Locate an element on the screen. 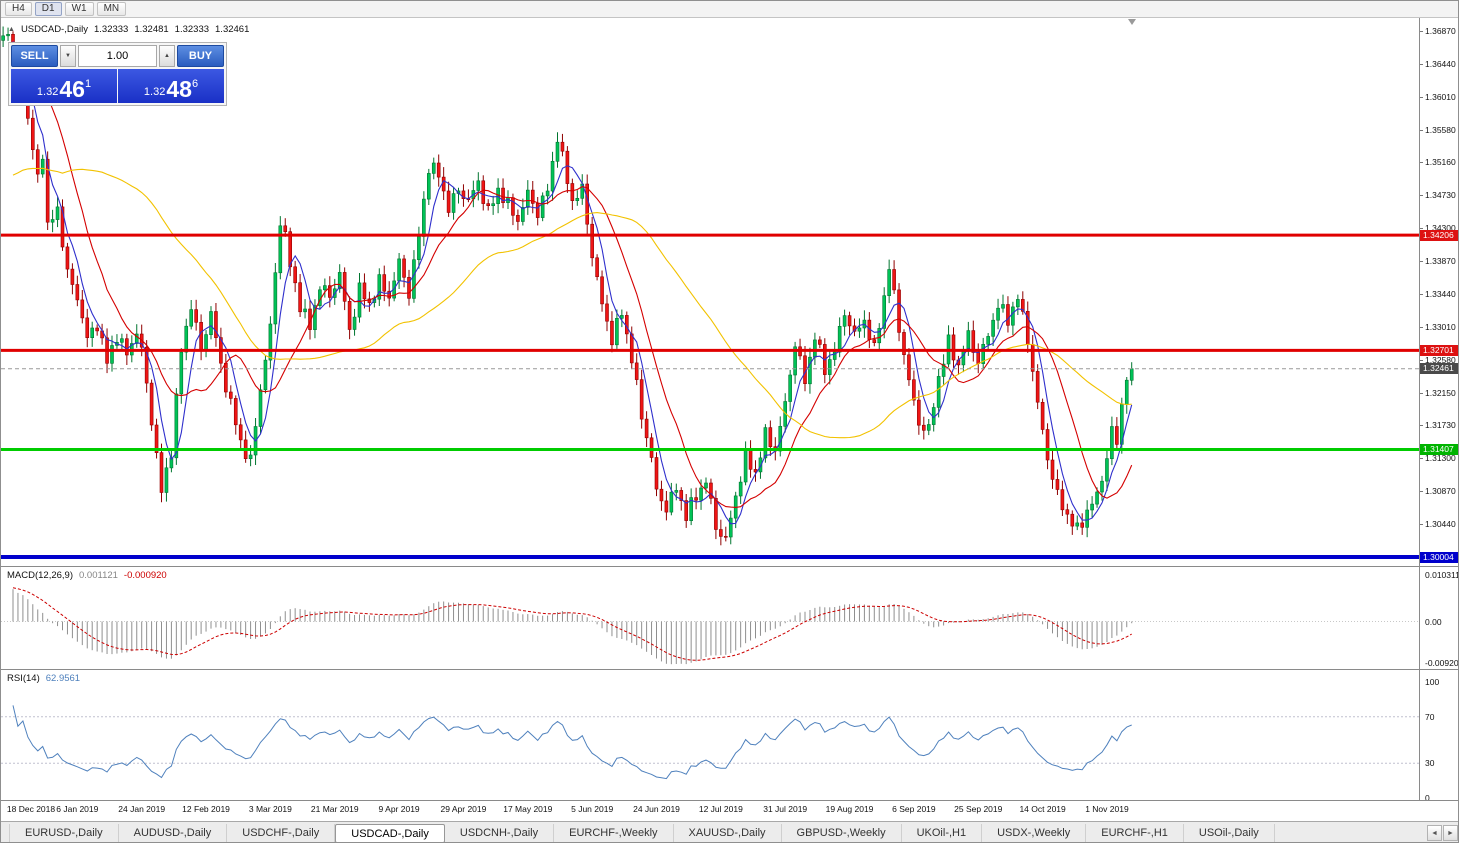 This screenshot has width=1459, height=843. price-badge-1-30004: 1.30004 is located at coordinates (1439, 557).